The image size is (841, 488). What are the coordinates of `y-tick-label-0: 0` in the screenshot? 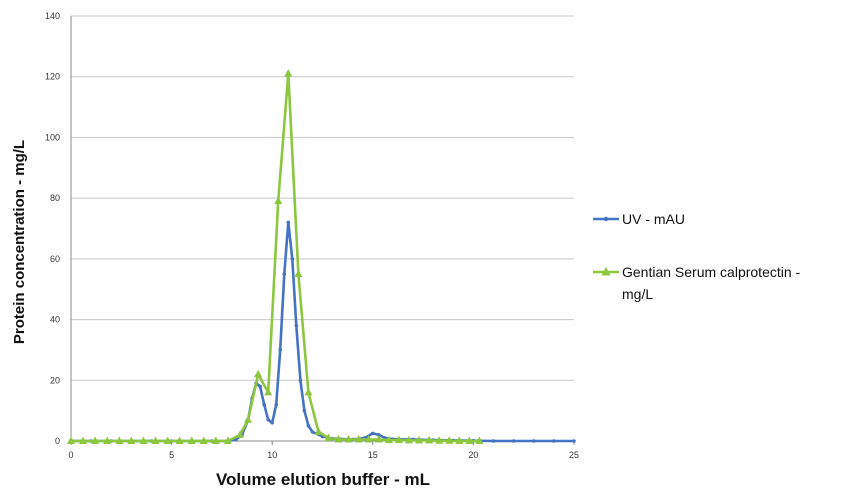 It's located at (57, 441).